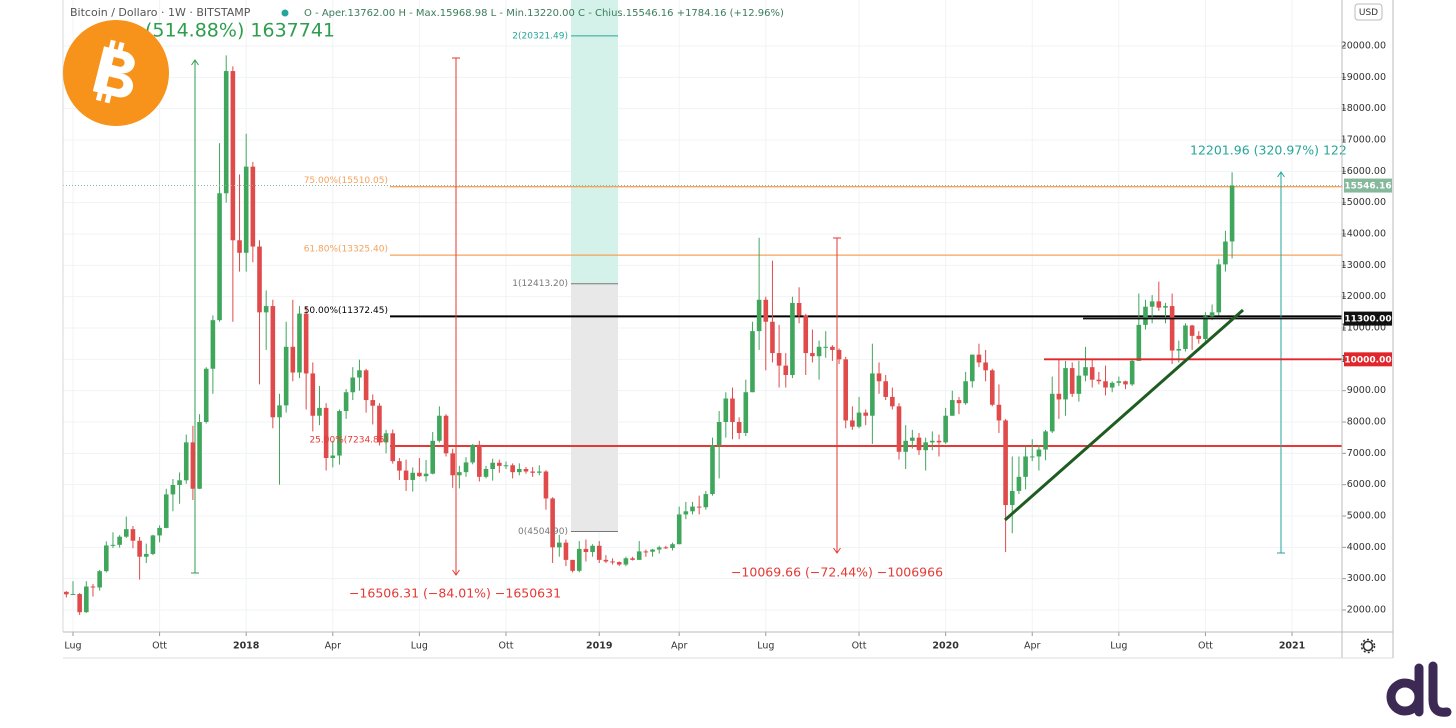 The width and height of the screenshot is (1456, 728). What do you see at coordinates (346, 181) in the screenshot?
I see `fib-label: 75.00%(15510.05)` at bounding box center [346, 181].